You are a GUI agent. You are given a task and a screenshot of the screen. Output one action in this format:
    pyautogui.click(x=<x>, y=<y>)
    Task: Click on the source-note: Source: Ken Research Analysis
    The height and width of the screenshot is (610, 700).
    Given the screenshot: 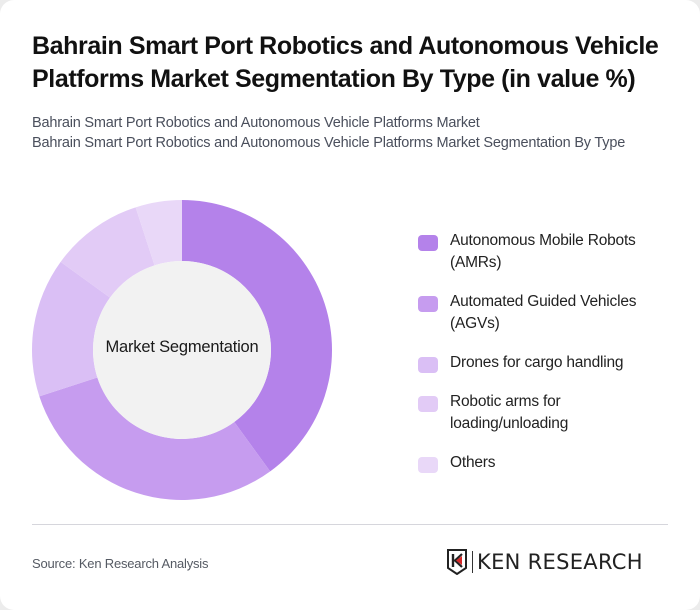 What is the action you would take?
    pyautogui.click(x=120, y=563)
    